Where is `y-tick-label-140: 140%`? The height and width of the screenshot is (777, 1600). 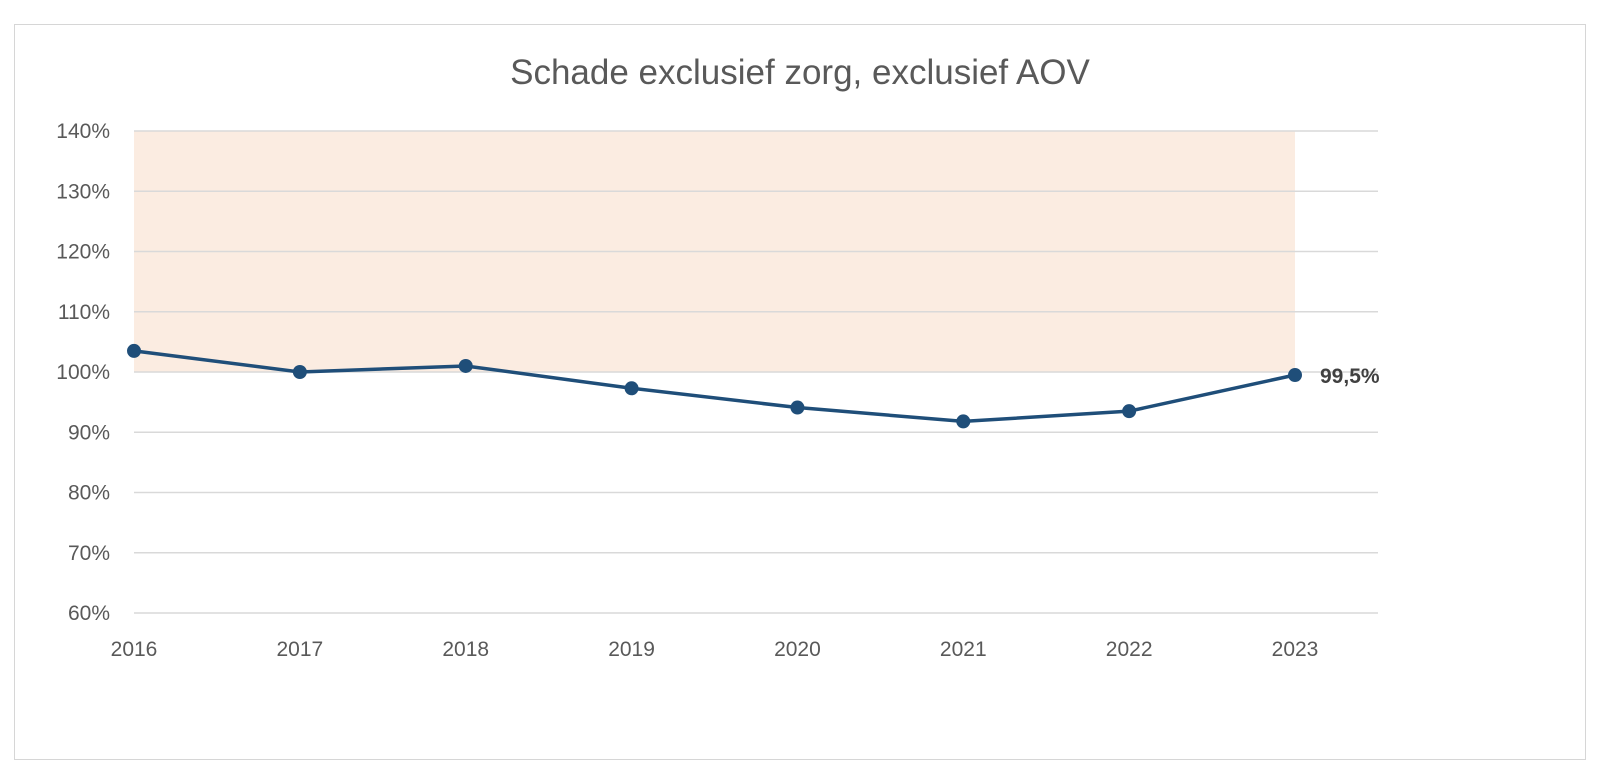
y-tick-label-140: 140% is located at coordinates (83, 131).